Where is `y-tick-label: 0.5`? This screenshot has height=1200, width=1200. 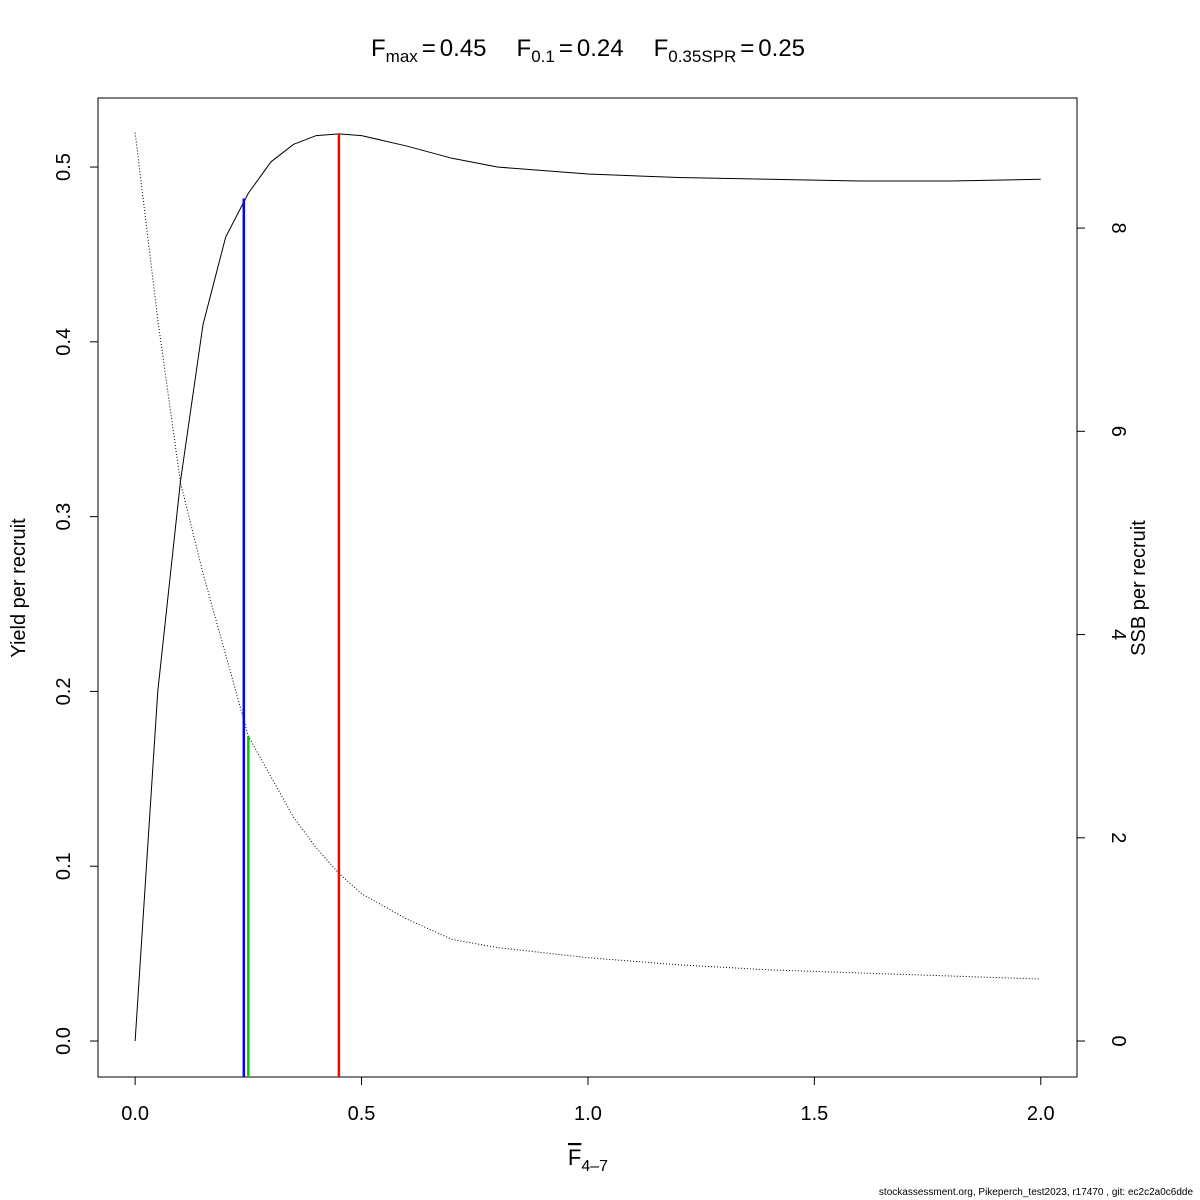
y-tick-label: 0.5 is located at coordinates (64, 167).